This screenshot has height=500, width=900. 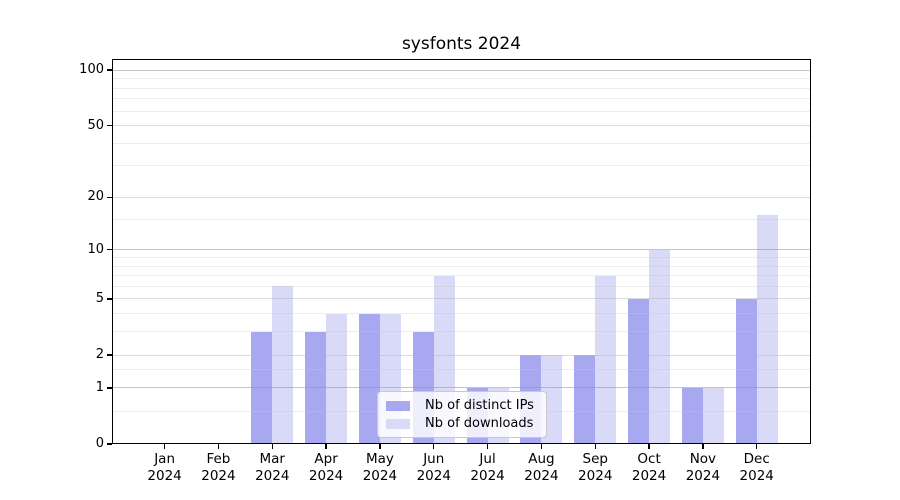 I want to click on legend-swatch-downloads-icon, so click(x=398, y=423).